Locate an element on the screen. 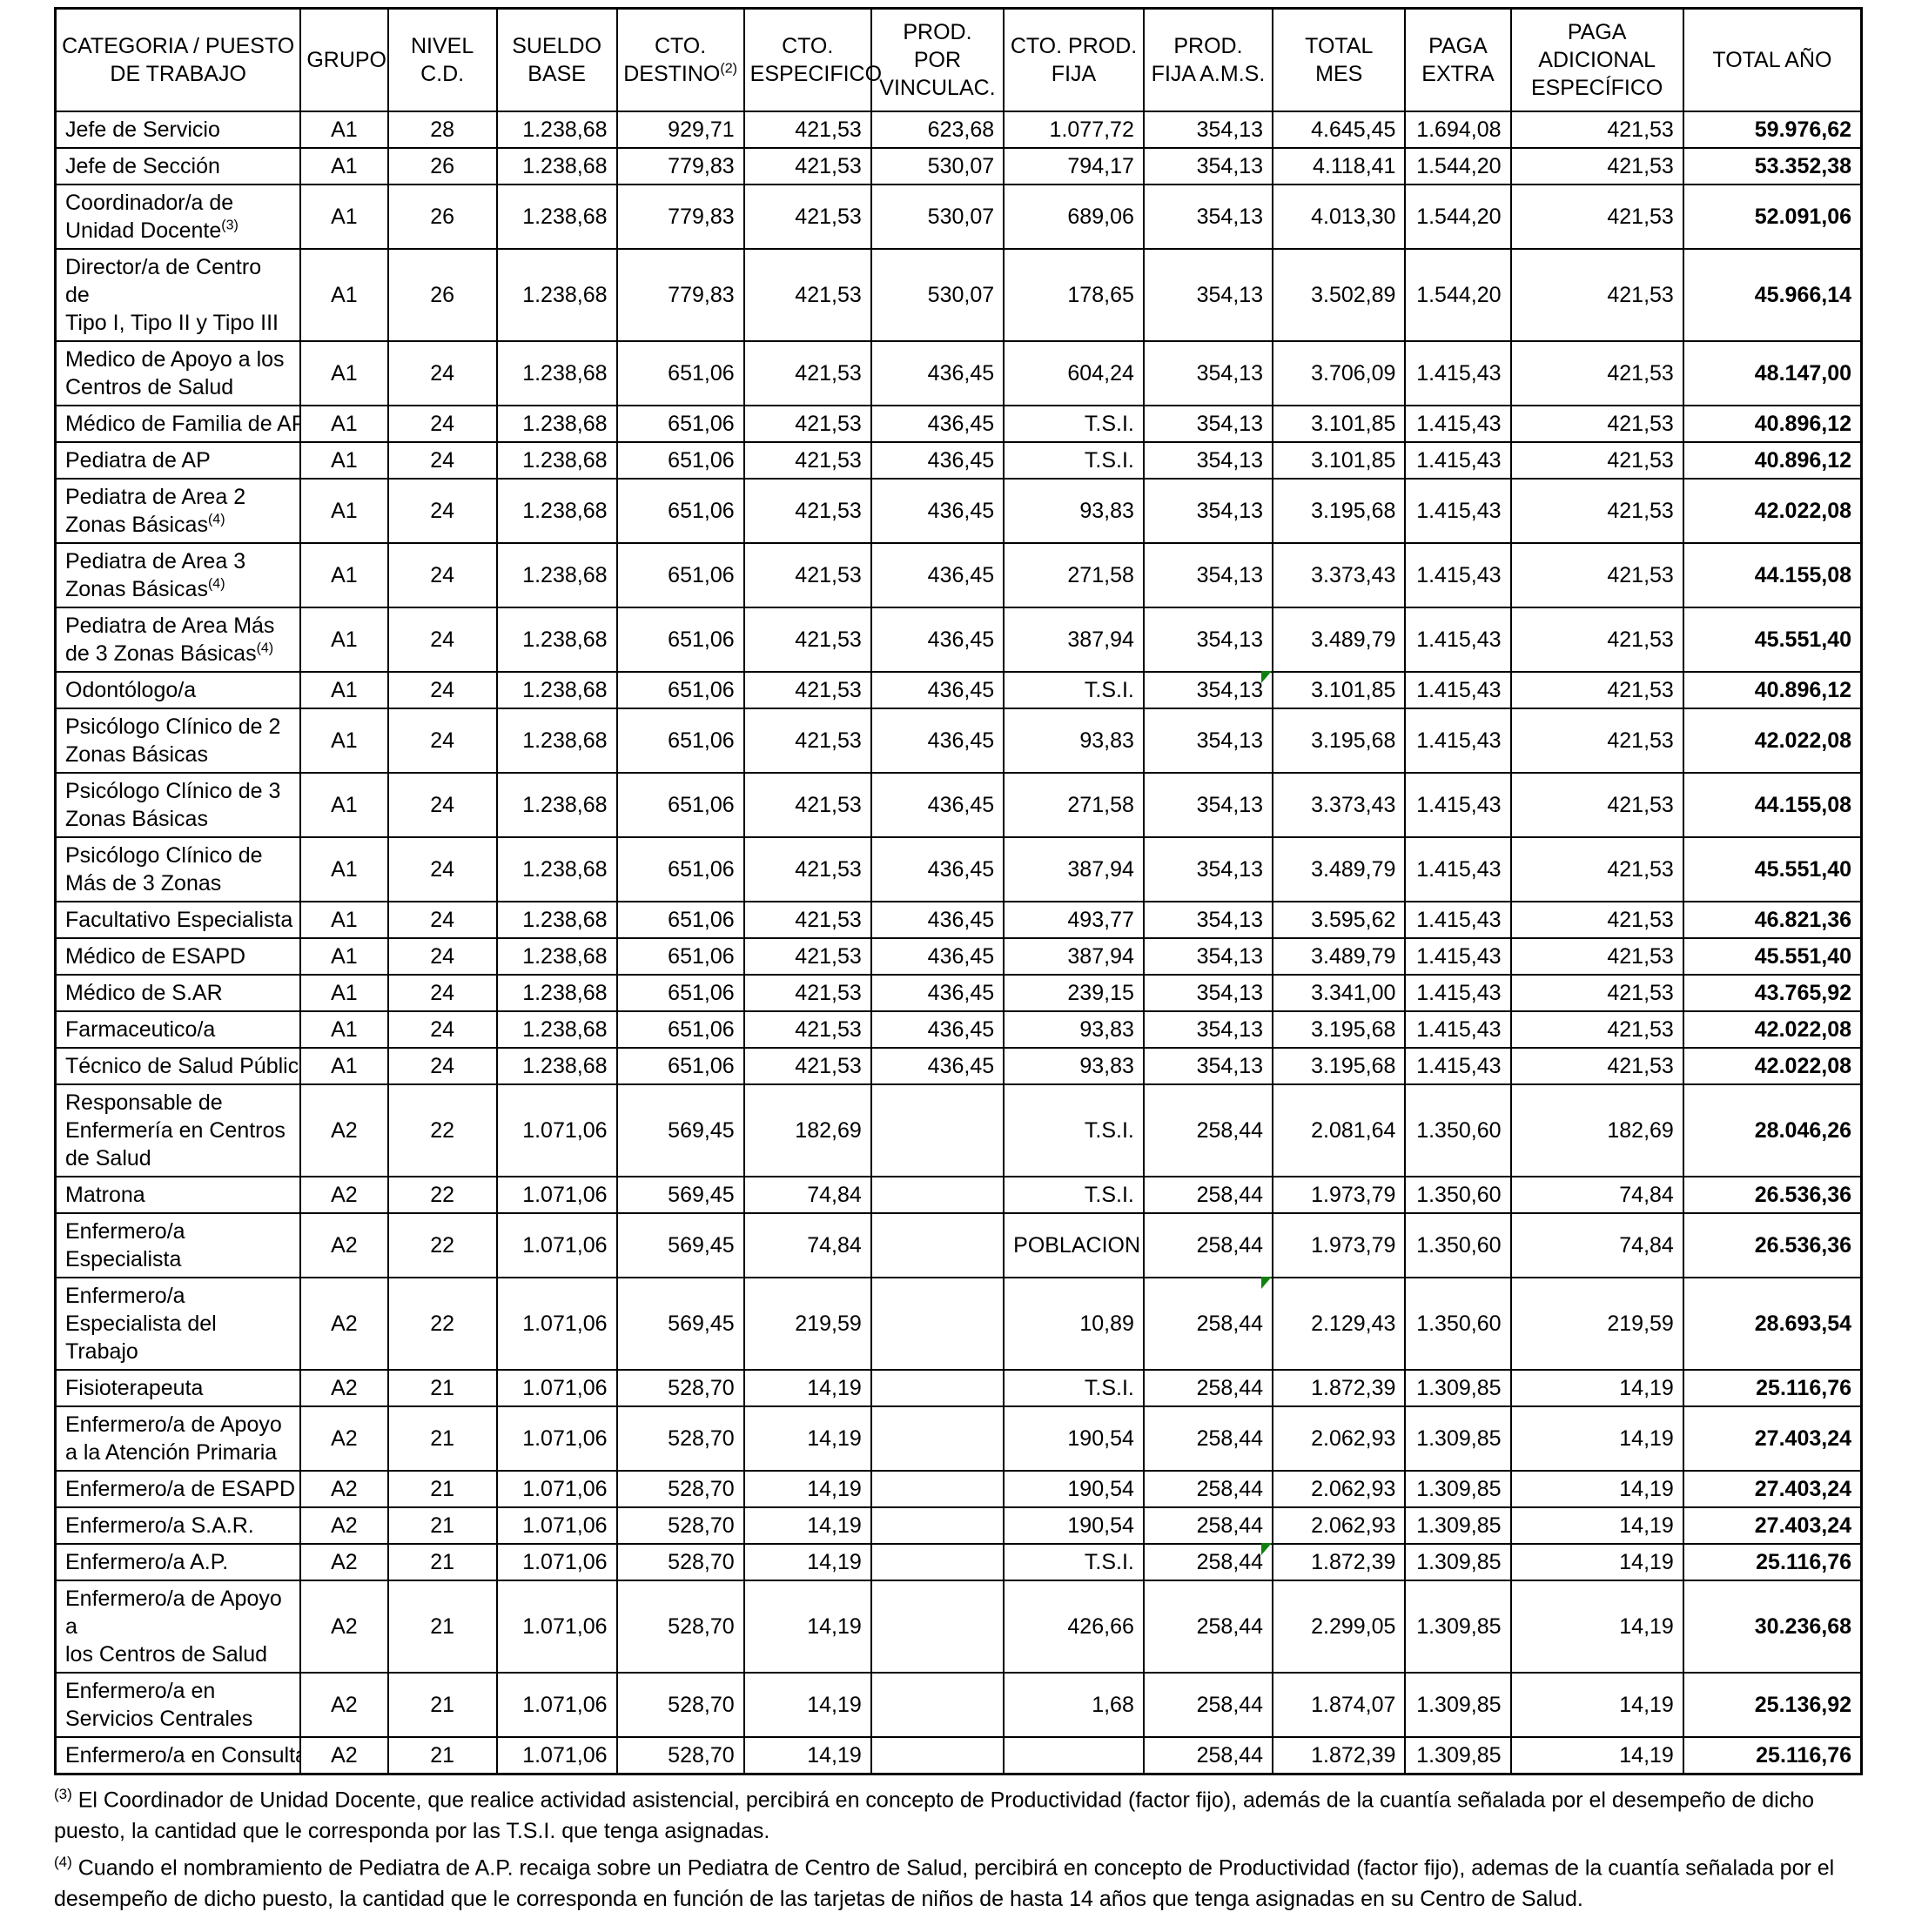 This screenshot has height=1932, width=1915. nivel-value: 26 is located at coordinates (442, 166).